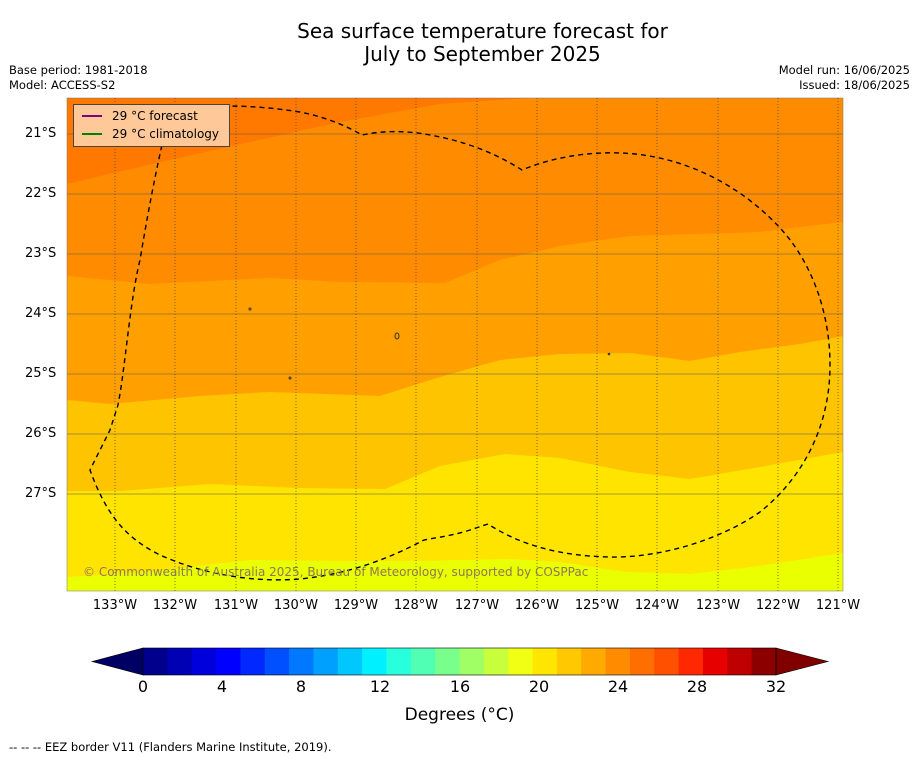  What do you see at coordinates (460, 686) in the screenshot?
I see `colorbar-tick-label: 16` at bounding box center [460, 686].